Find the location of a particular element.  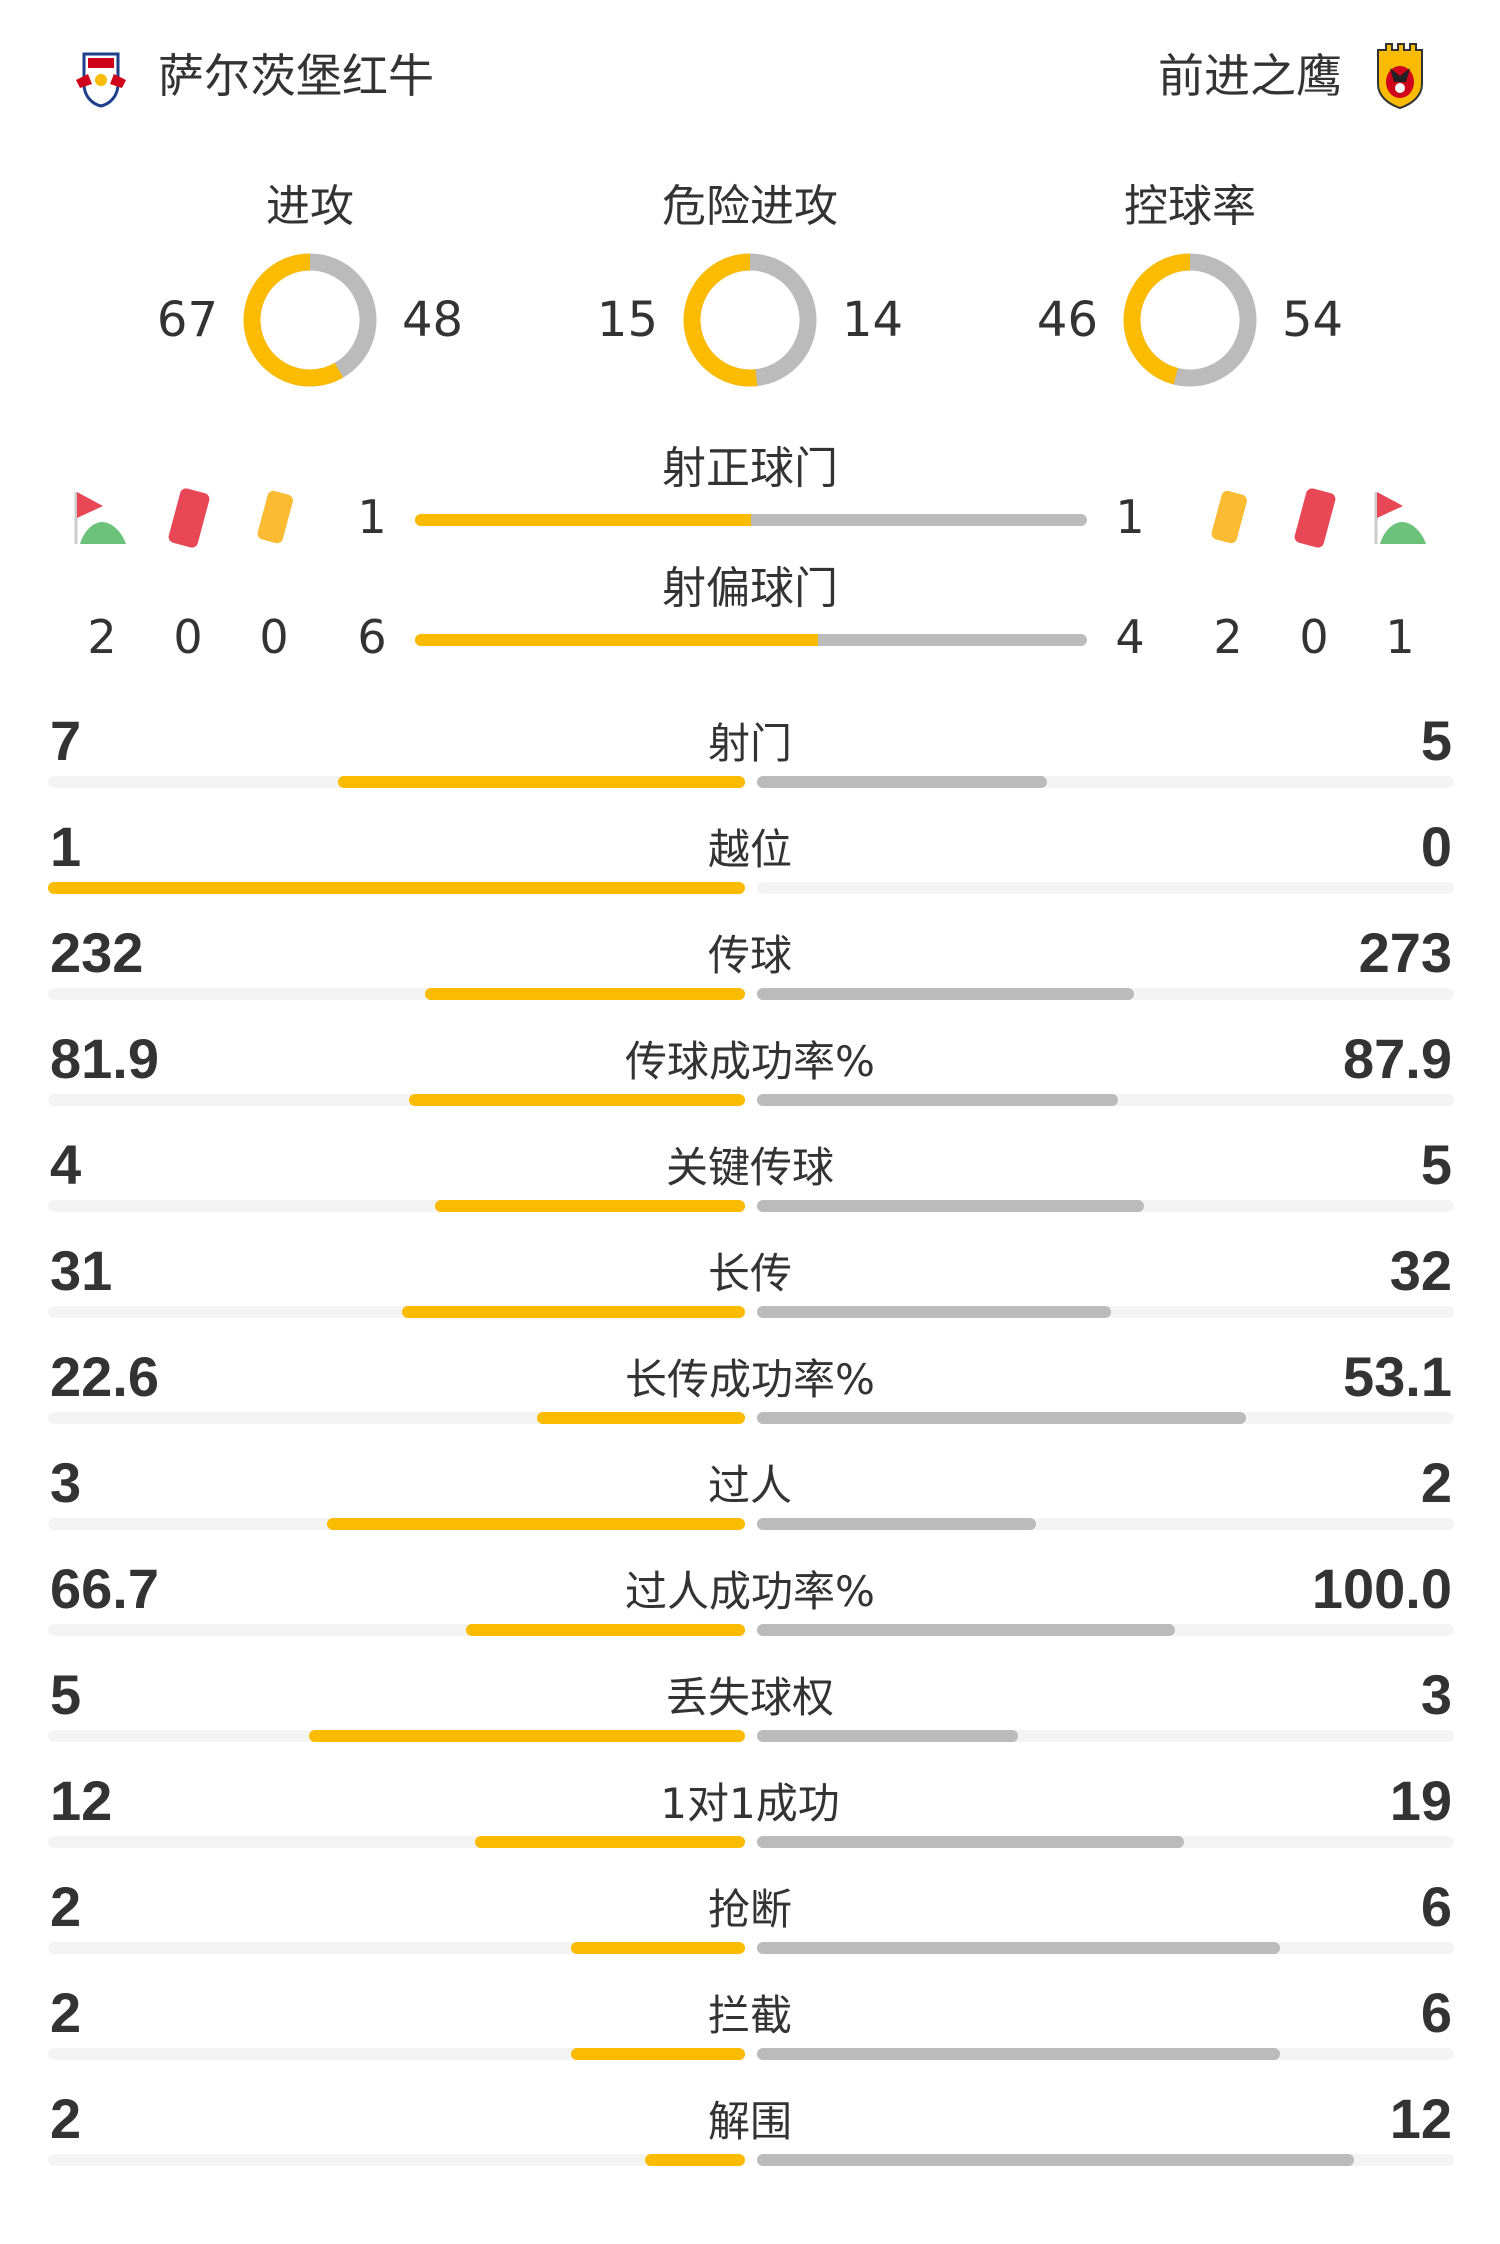

stat-away-value: 3 is located at coordinates (1436, 1694).